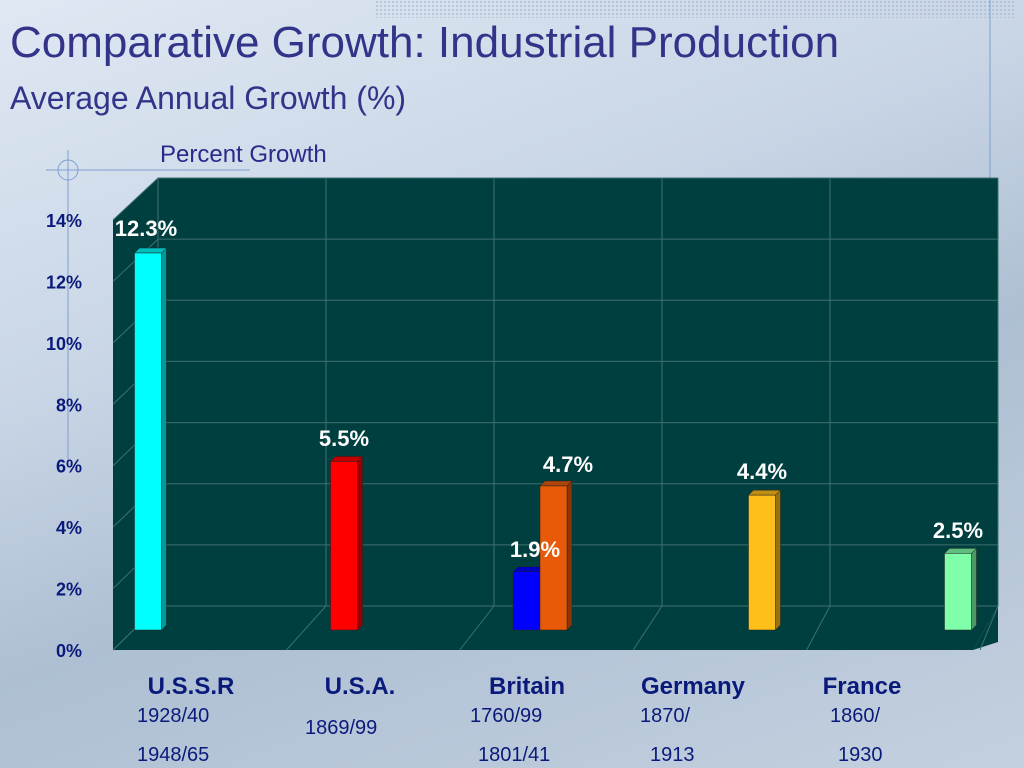 Image resolution: width=1024 pixels, height=768 pixels. What do you see at coordinates (69, 405) in the screenshot?
I see `y-tick-label: 8%` at bounding box center [69, 405].